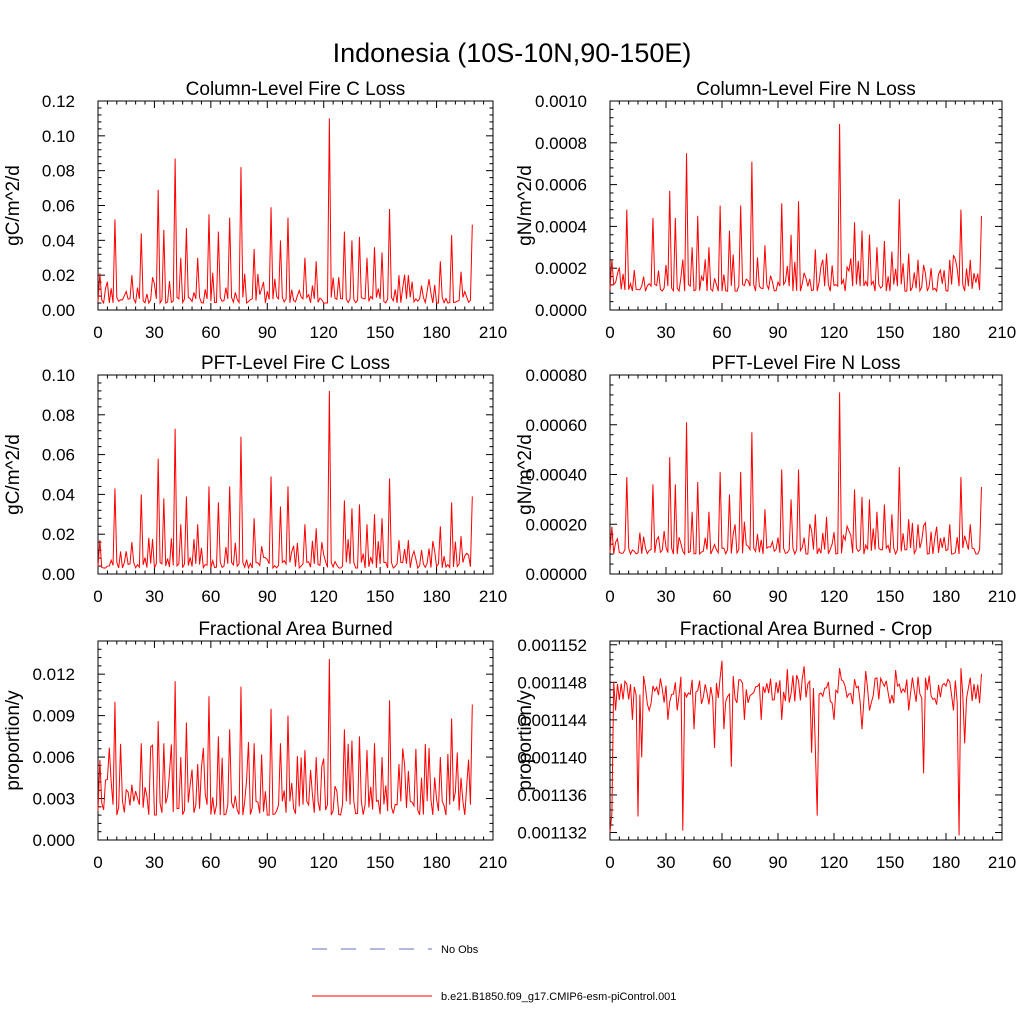  I want to click on y-tick-label: 0.001136, so click(552, 795).